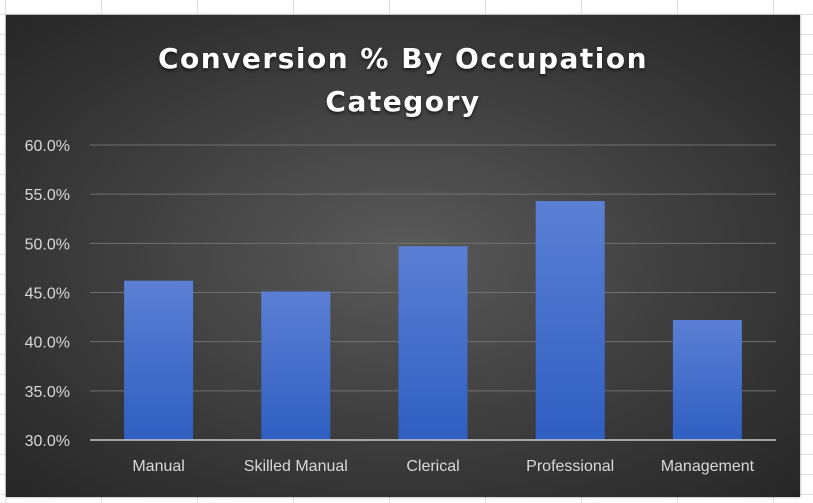 This screenshot has height=503, width=813. Describe the element at coordinates (47, 441) in the screenshot. I see `y-tick-label: 30.0%` at that location.